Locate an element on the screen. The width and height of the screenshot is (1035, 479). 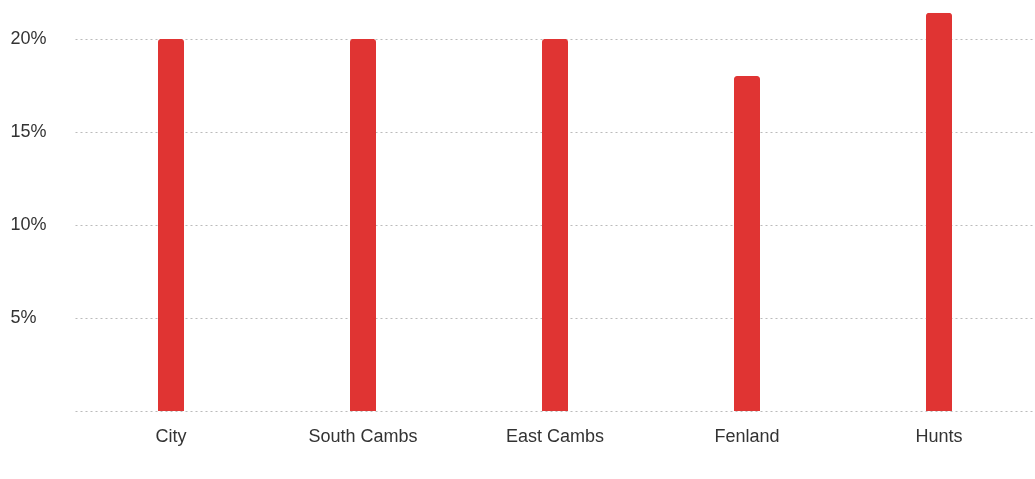
y-tick-label: 15% is located at coordinates (28, 131).